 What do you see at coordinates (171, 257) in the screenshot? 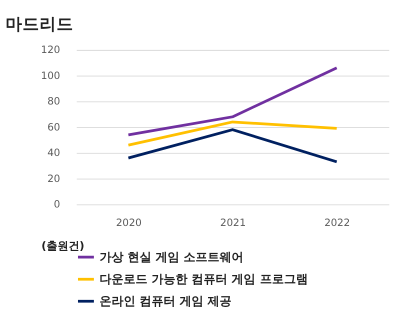
I see `legend-label: 가상 현실 게임 소프트웨어` at bounding box center [171, 257].